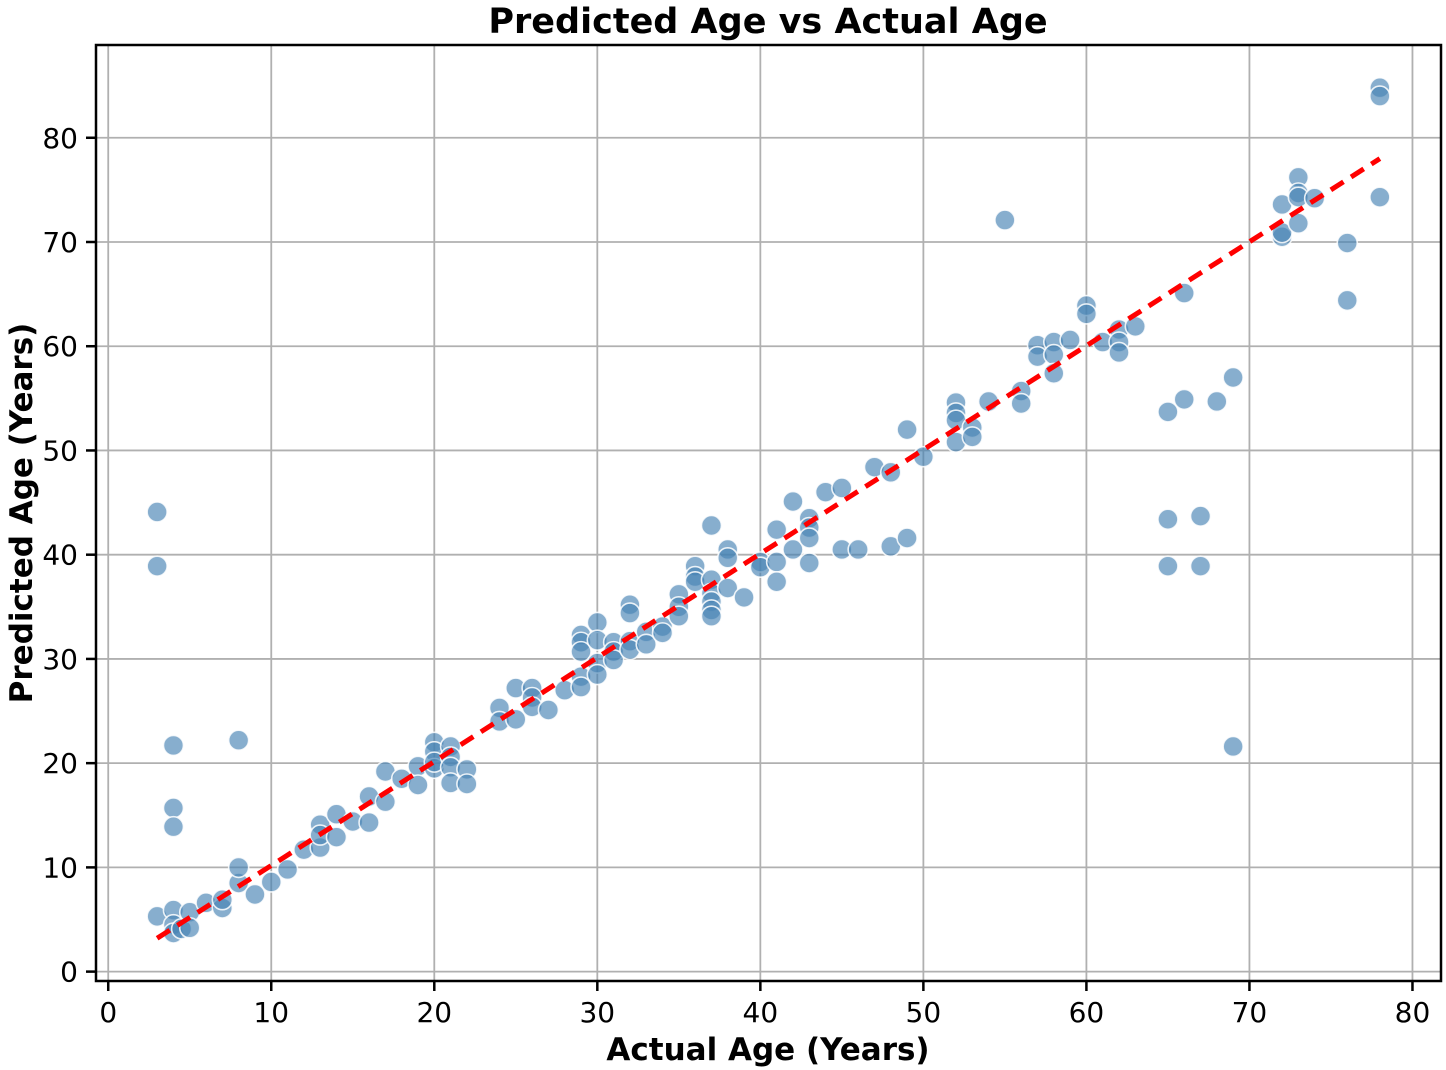 The image size is (1446, 1070). Describe the element at coordinates (434, 1012) in the screenshot. I see `x-tick-label: 20` at that location.